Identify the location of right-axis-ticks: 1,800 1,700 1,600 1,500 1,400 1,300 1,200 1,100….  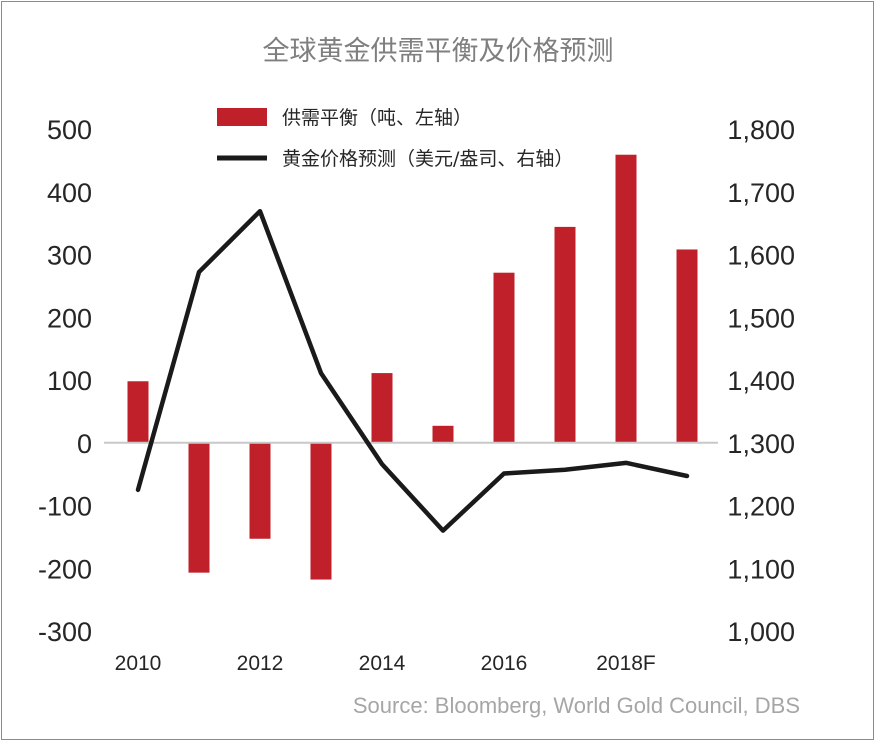
(761, 381).